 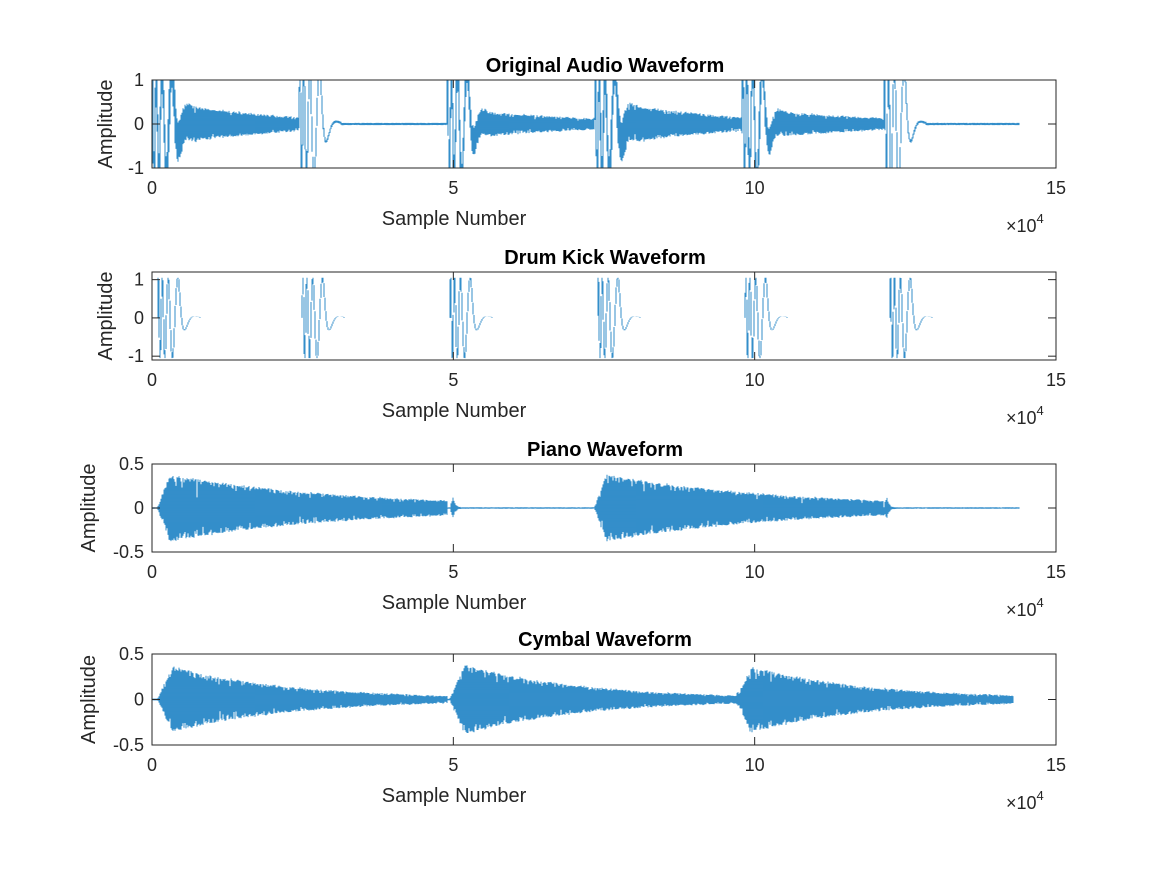 I want to click on axes-box, so click(x=604, y=316).